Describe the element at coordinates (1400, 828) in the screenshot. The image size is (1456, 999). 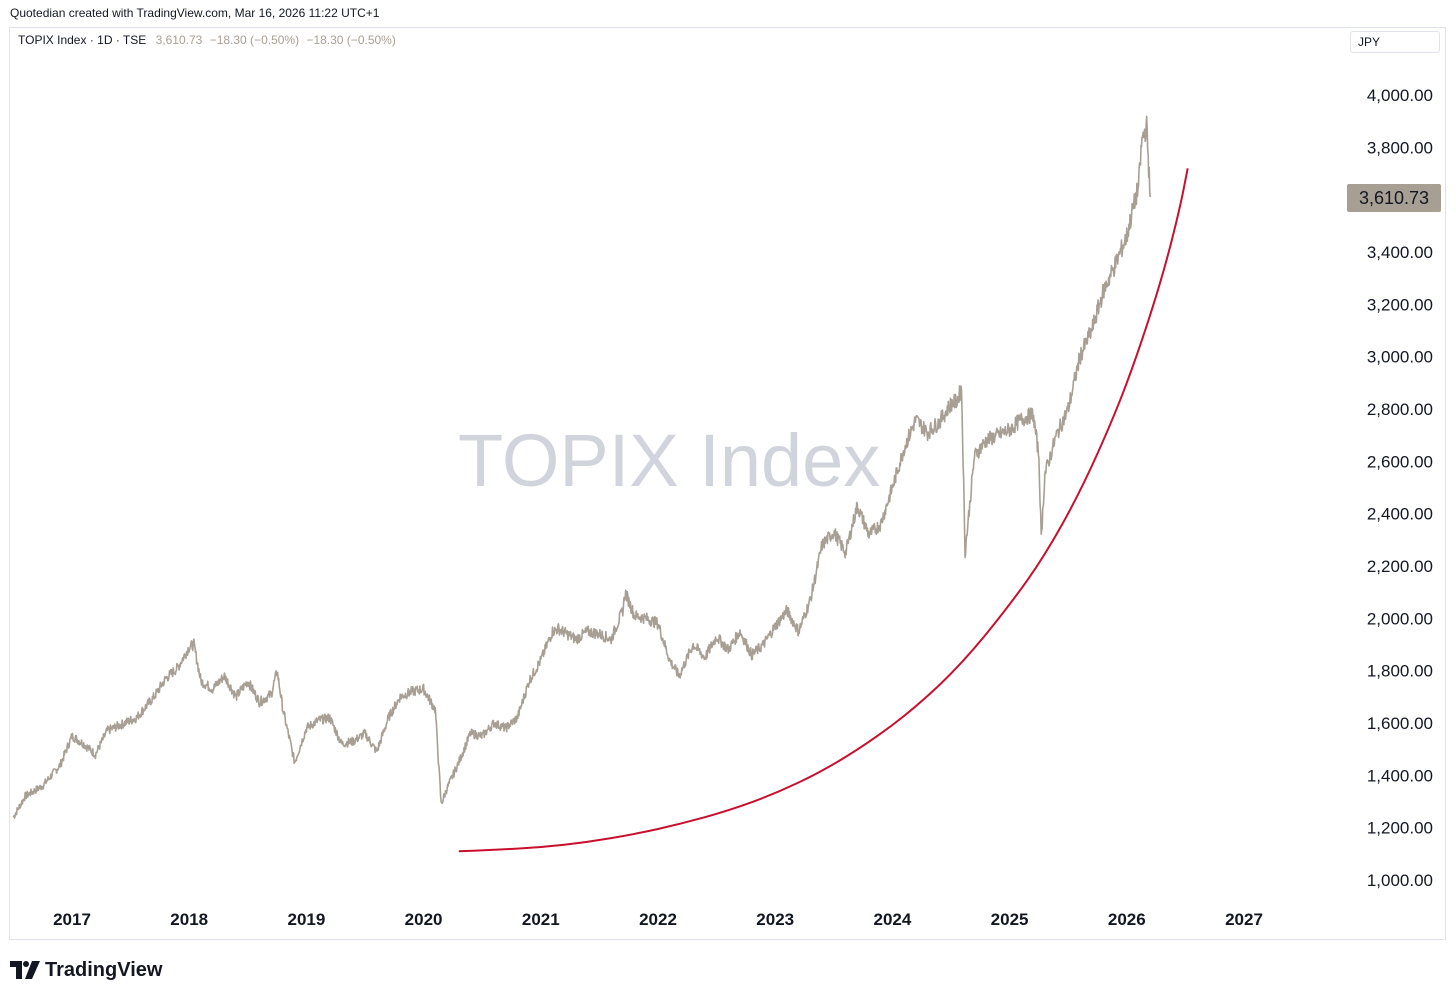
I see `y-tick-label: 1,200.00` at that location.